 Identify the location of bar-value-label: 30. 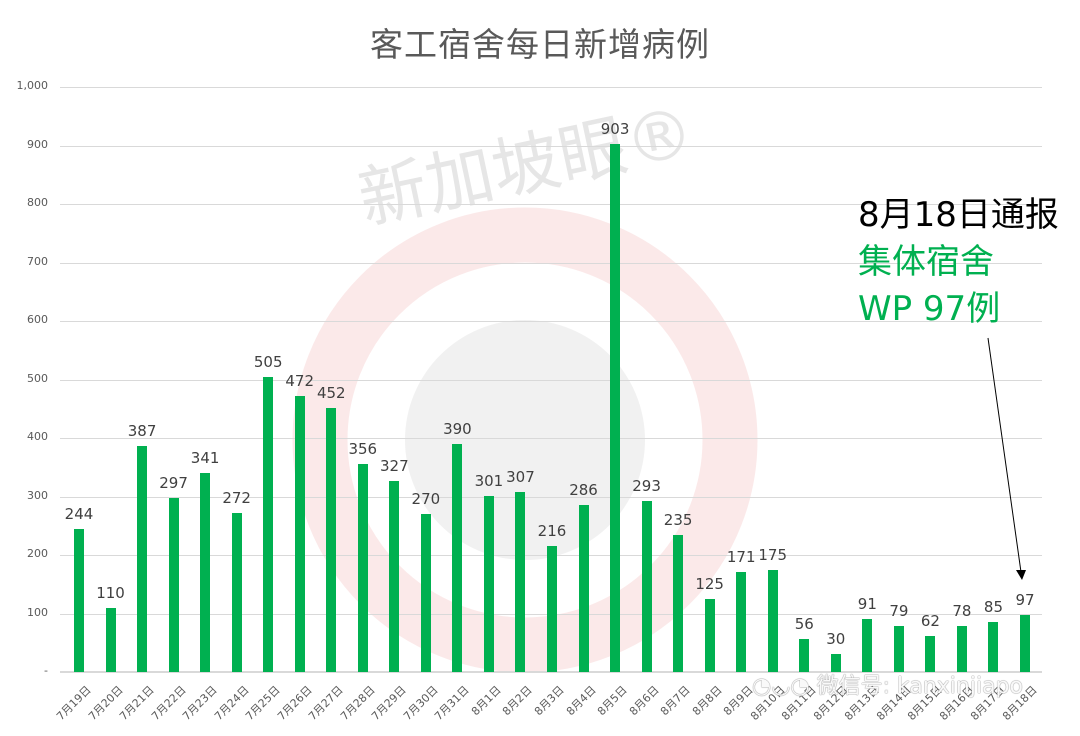
(836, 639).